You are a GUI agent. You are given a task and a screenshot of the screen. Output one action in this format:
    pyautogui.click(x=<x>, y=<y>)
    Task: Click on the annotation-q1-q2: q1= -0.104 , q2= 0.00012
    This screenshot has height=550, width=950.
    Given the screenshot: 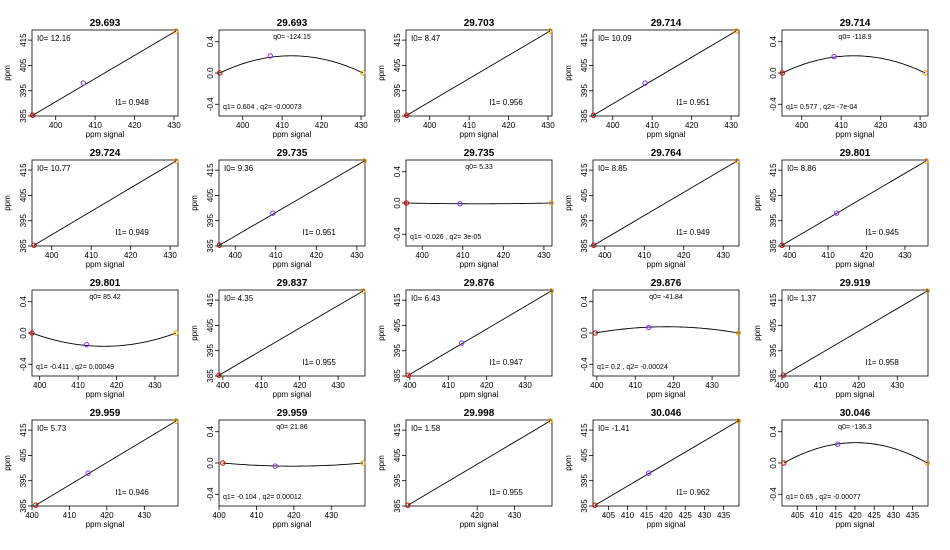 What is the action you would take?
    pyautogui.click(x=262, y=497)
    